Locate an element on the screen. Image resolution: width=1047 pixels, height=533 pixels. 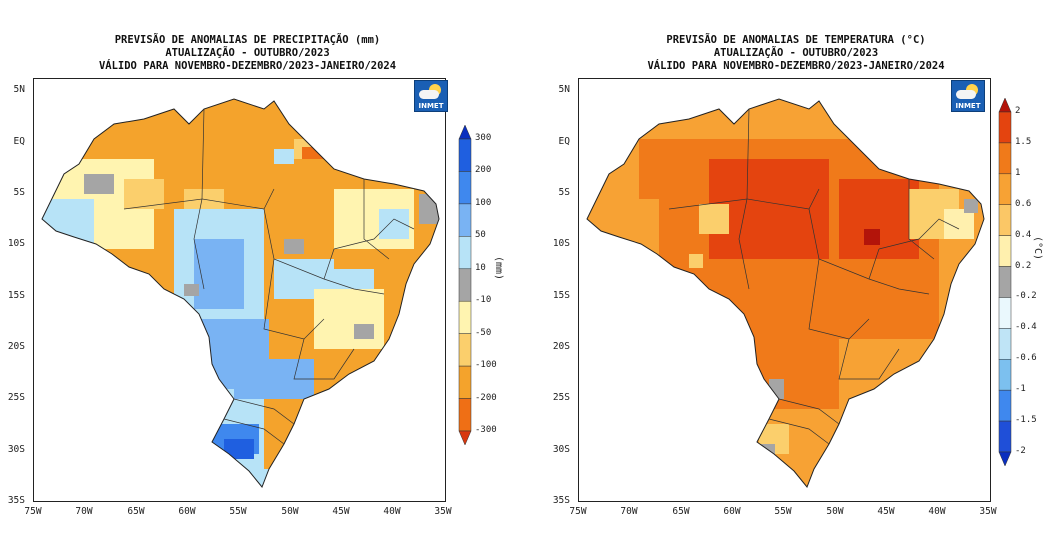
temp-title-line-2: ATUALIZAÇÃO - OUTUBRO/2023 is located at coordinates (796, 53).